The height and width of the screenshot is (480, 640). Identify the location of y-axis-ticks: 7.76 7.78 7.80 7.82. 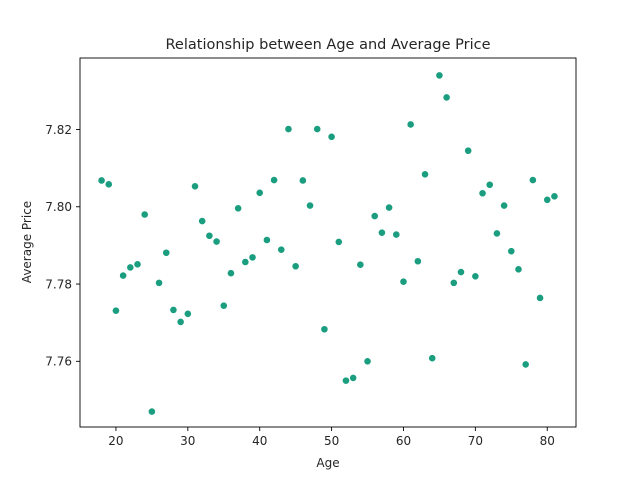
(62, 246).